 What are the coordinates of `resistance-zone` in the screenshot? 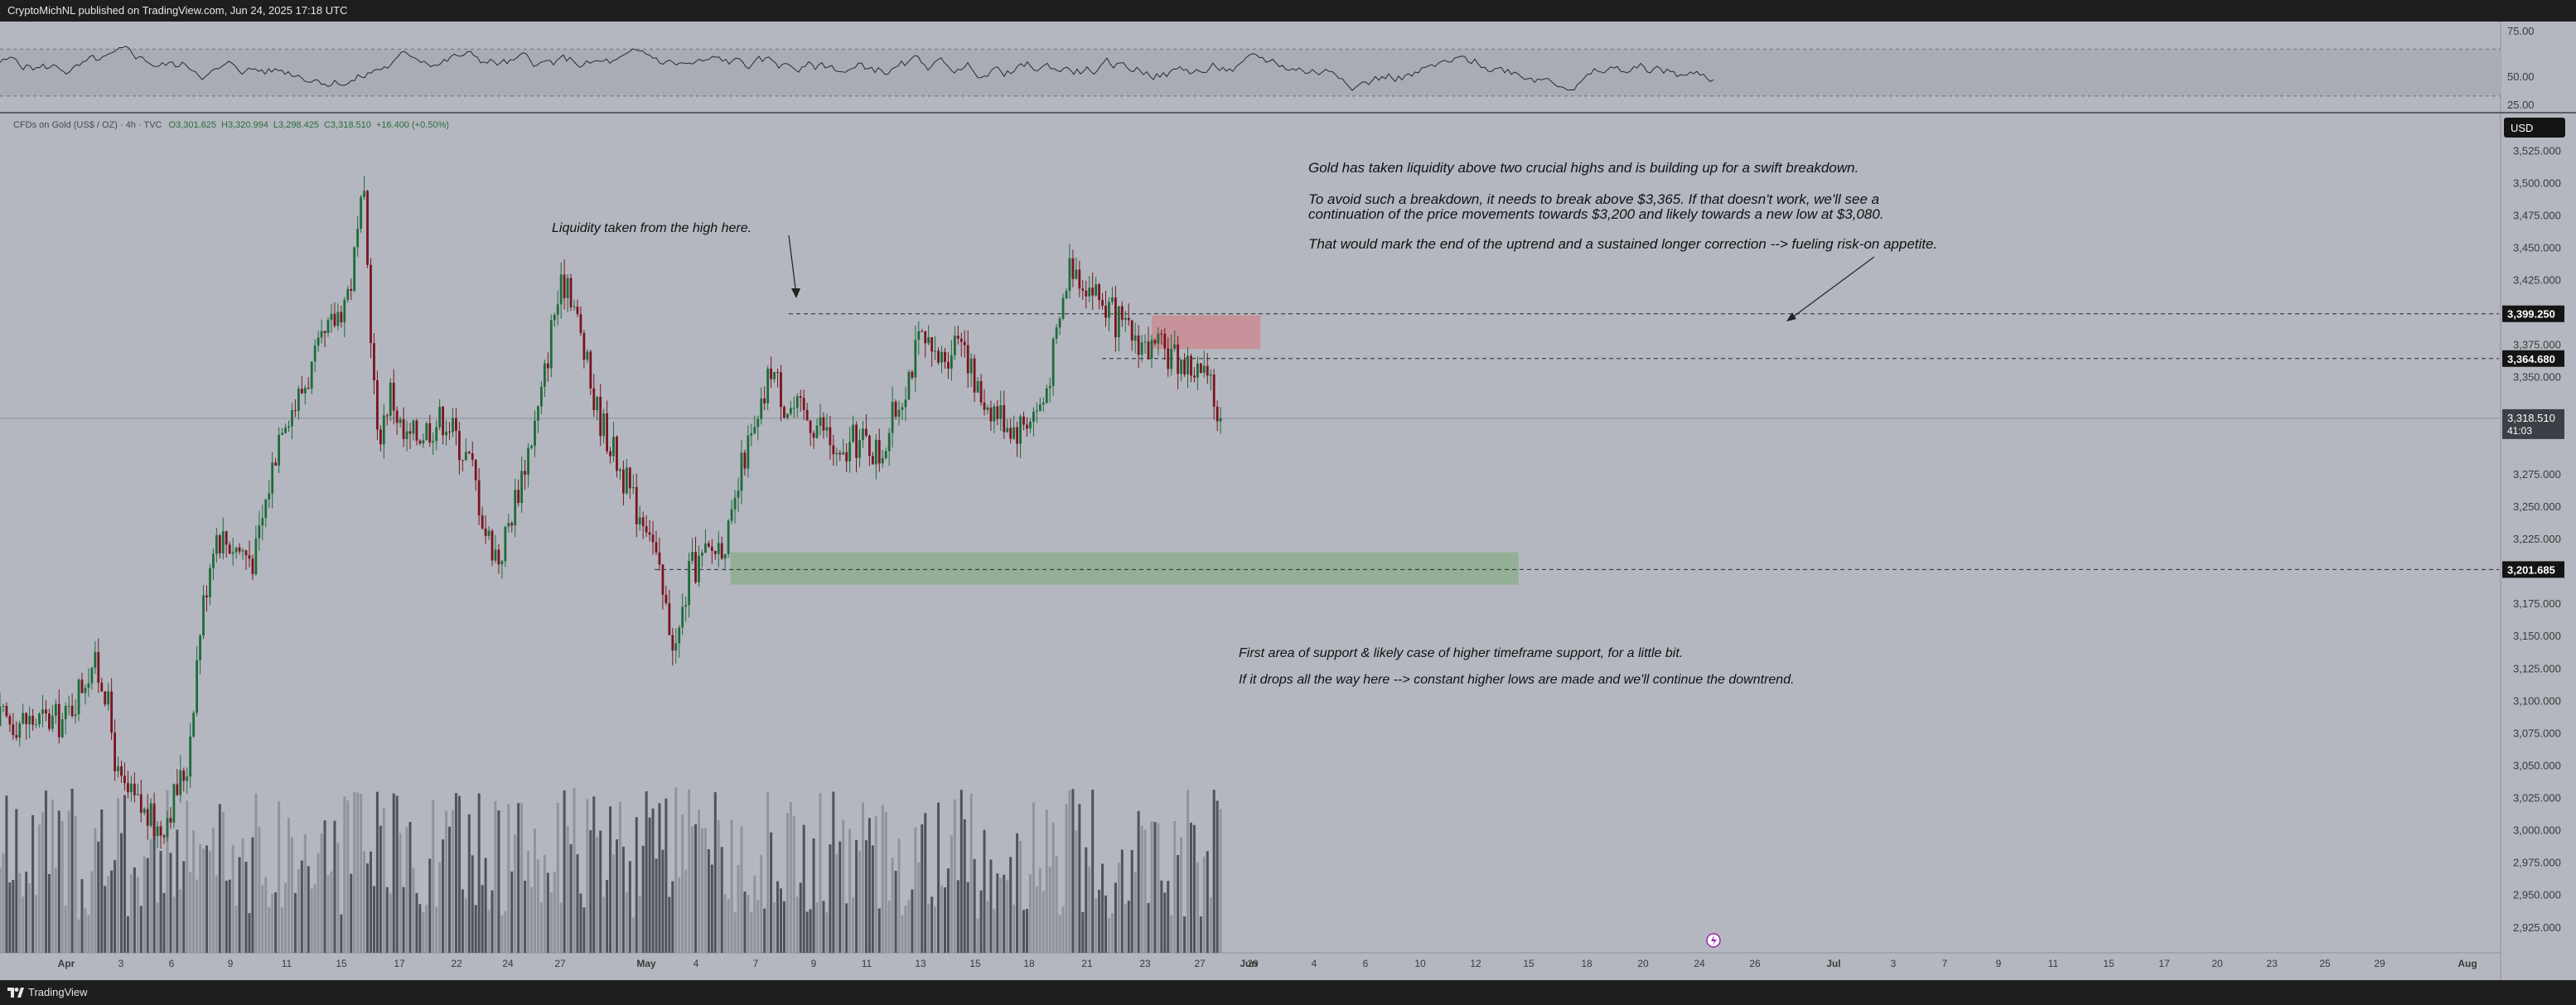 It's located at (1206, 332).